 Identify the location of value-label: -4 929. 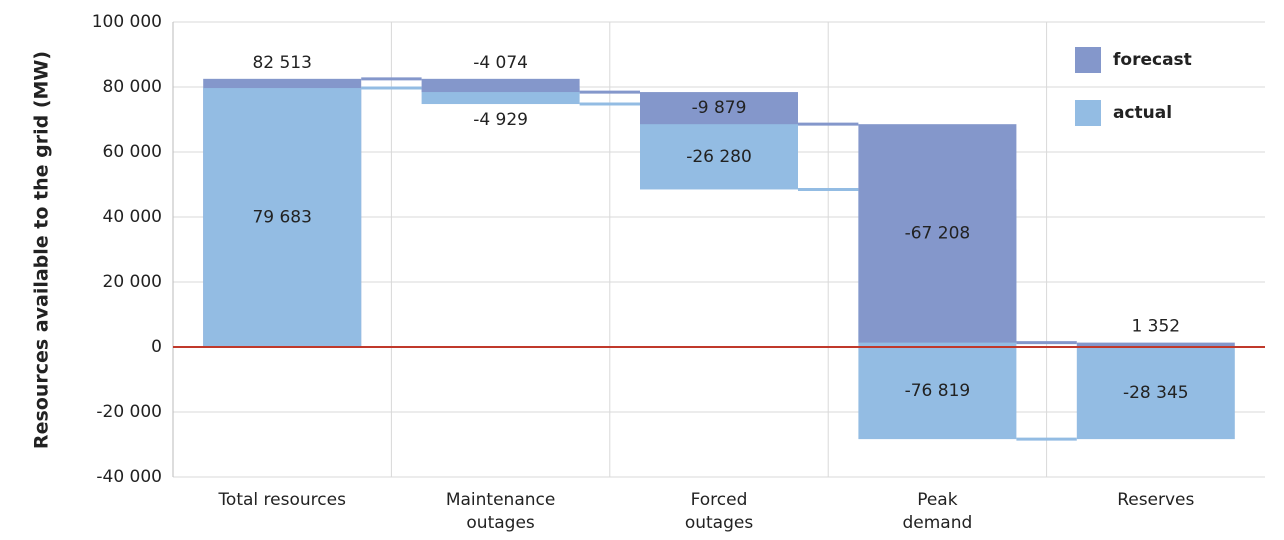
(500, 120).